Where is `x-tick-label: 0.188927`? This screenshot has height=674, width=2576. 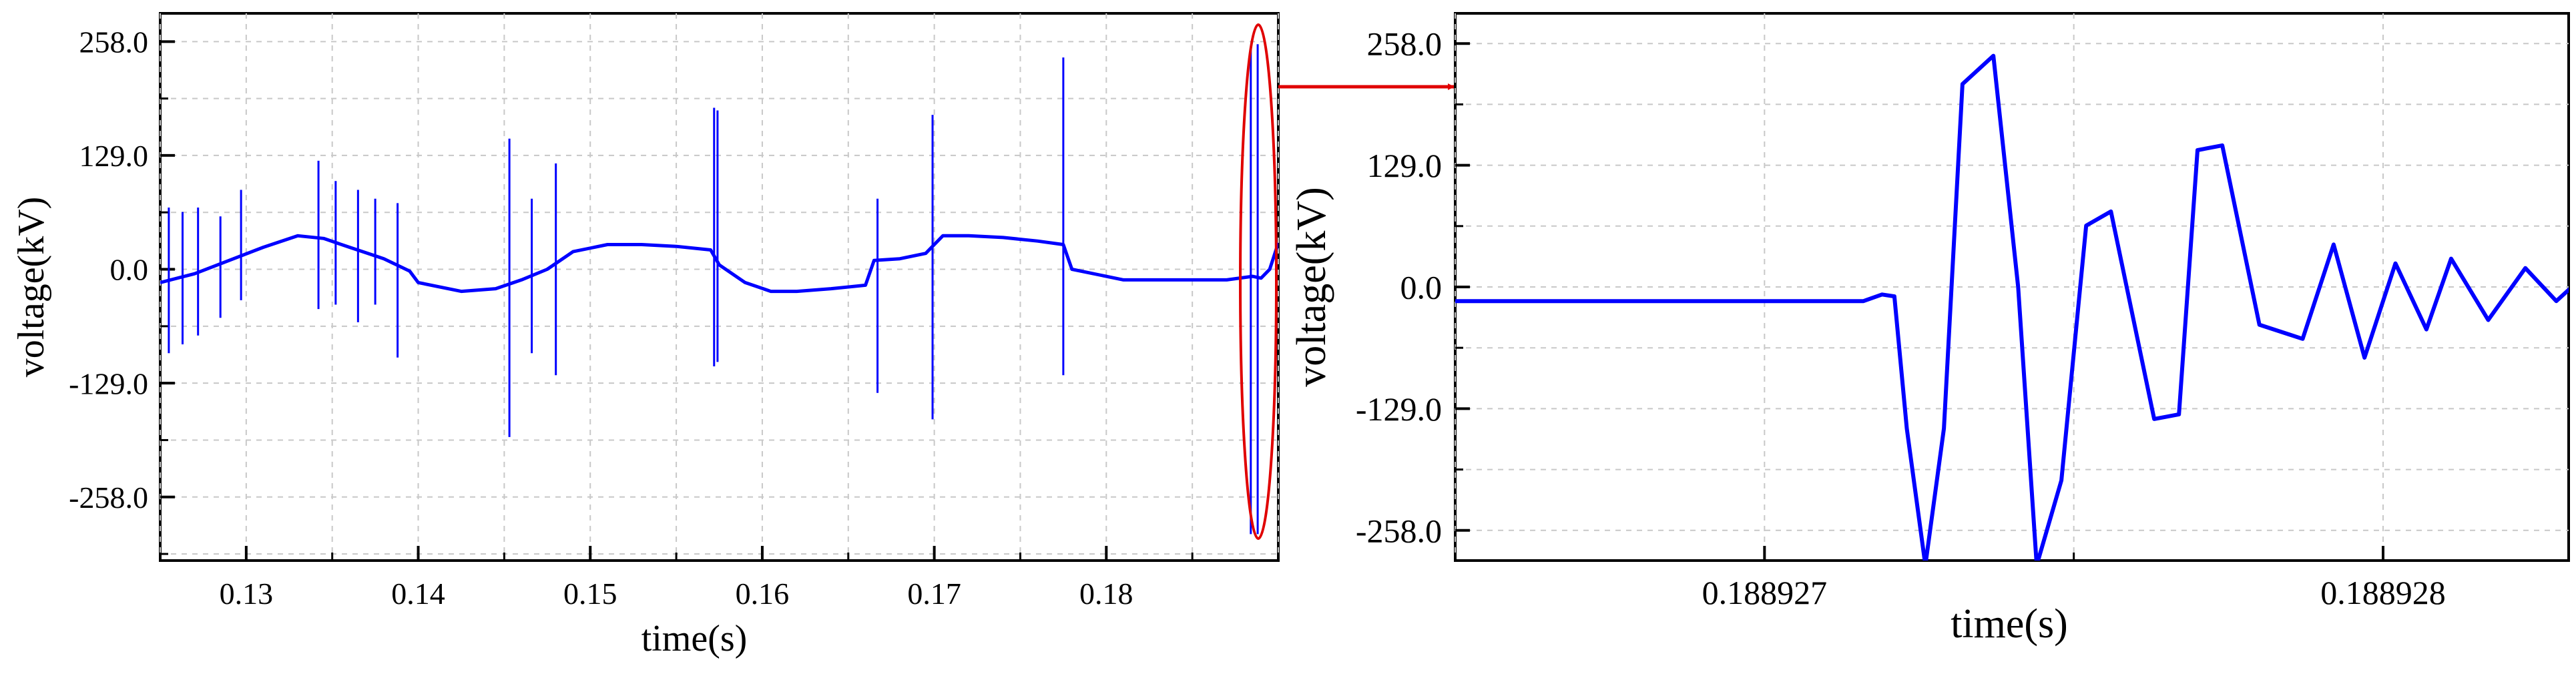
x-tick-label: 0.188927 is located at coordinates (1765, 592).